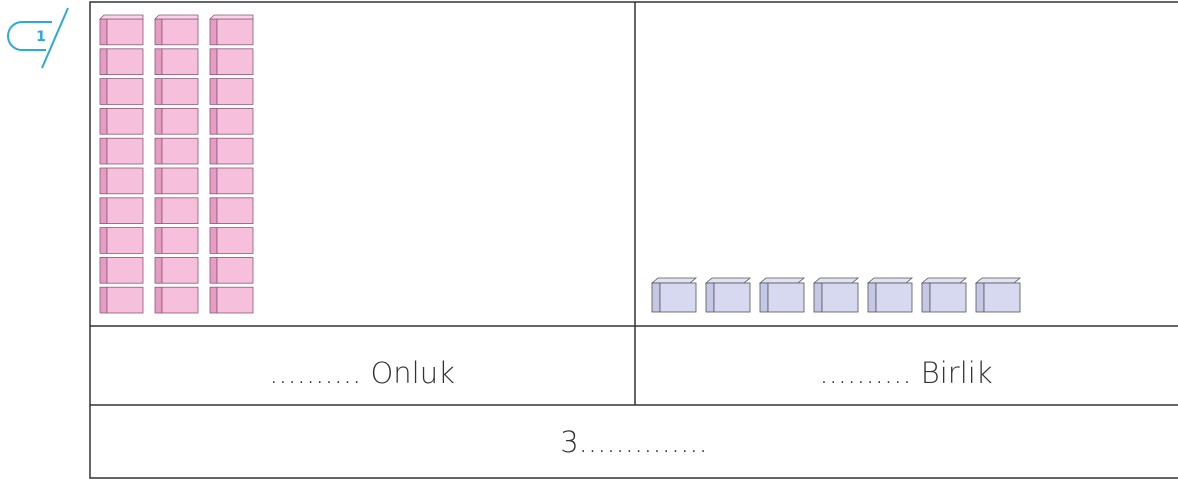 The image size is (1178, 479). I want to click on ones-label: .......... Birlik, so click(905, 373).